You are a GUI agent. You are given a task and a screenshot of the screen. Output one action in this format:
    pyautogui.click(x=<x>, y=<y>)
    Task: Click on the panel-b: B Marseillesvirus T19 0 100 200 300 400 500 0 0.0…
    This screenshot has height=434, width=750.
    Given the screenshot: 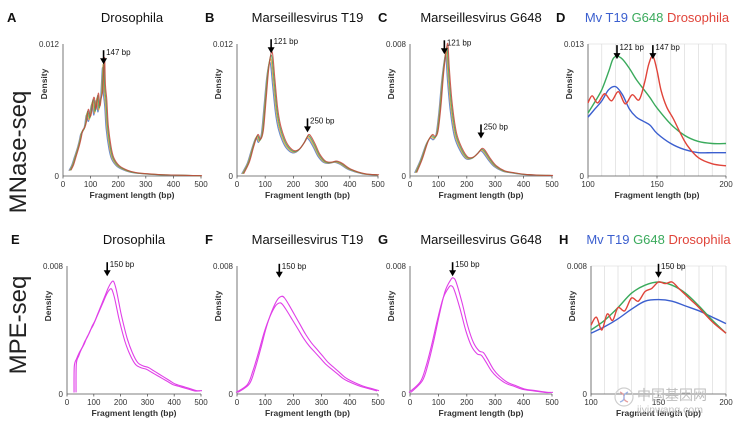 What is the action you would take?
    pyautogui.click(x=295, y=105)
    